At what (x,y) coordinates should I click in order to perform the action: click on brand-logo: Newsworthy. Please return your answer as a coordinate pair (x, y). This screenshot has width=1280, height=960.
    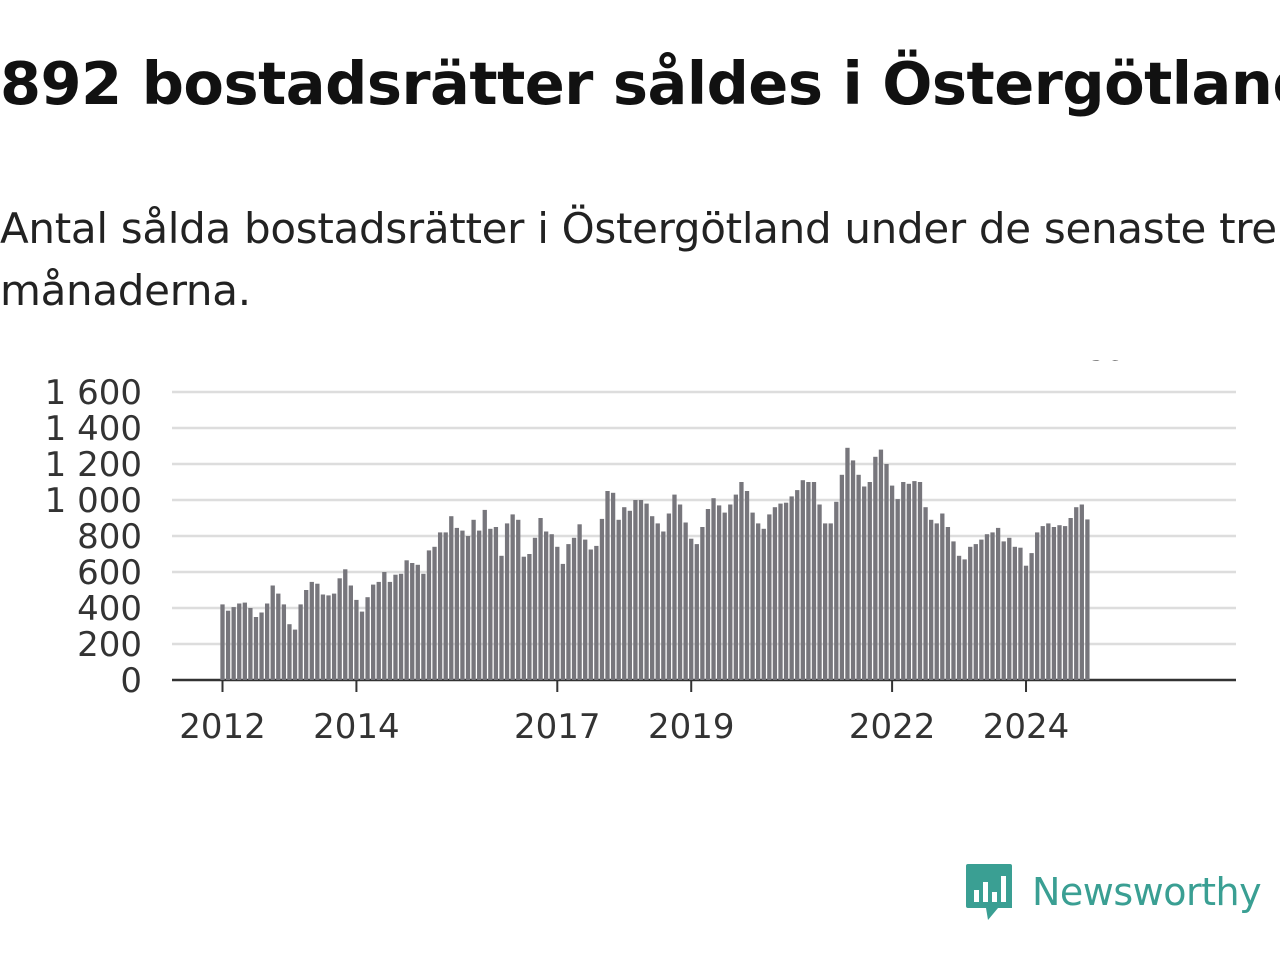
    Looking at the image, I should click on (1113, 892).